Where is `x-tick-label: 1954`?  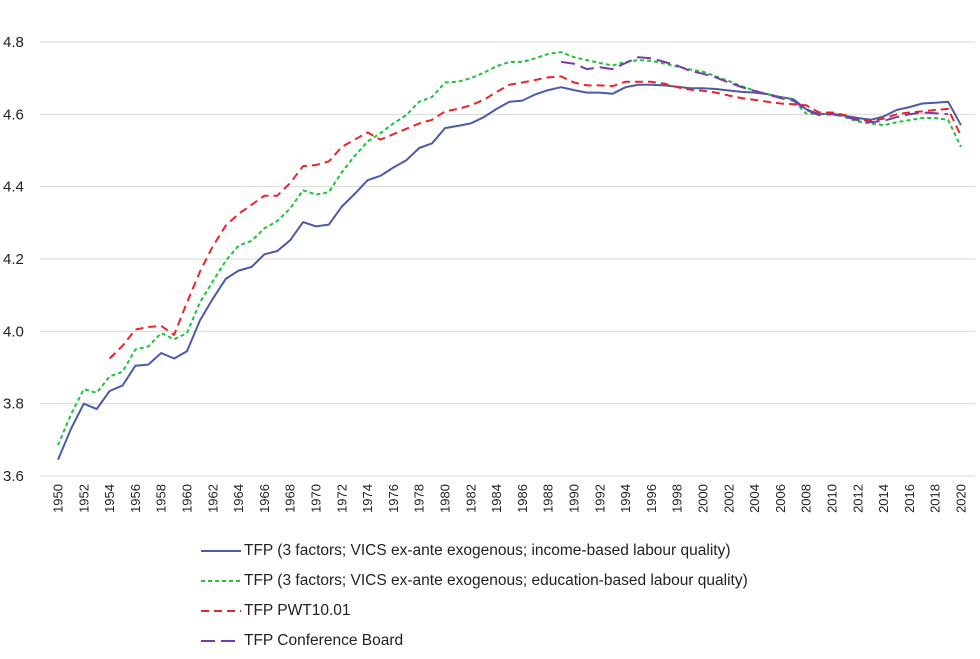 x-tick-label: 1954 is located at coordinates (109, 498).